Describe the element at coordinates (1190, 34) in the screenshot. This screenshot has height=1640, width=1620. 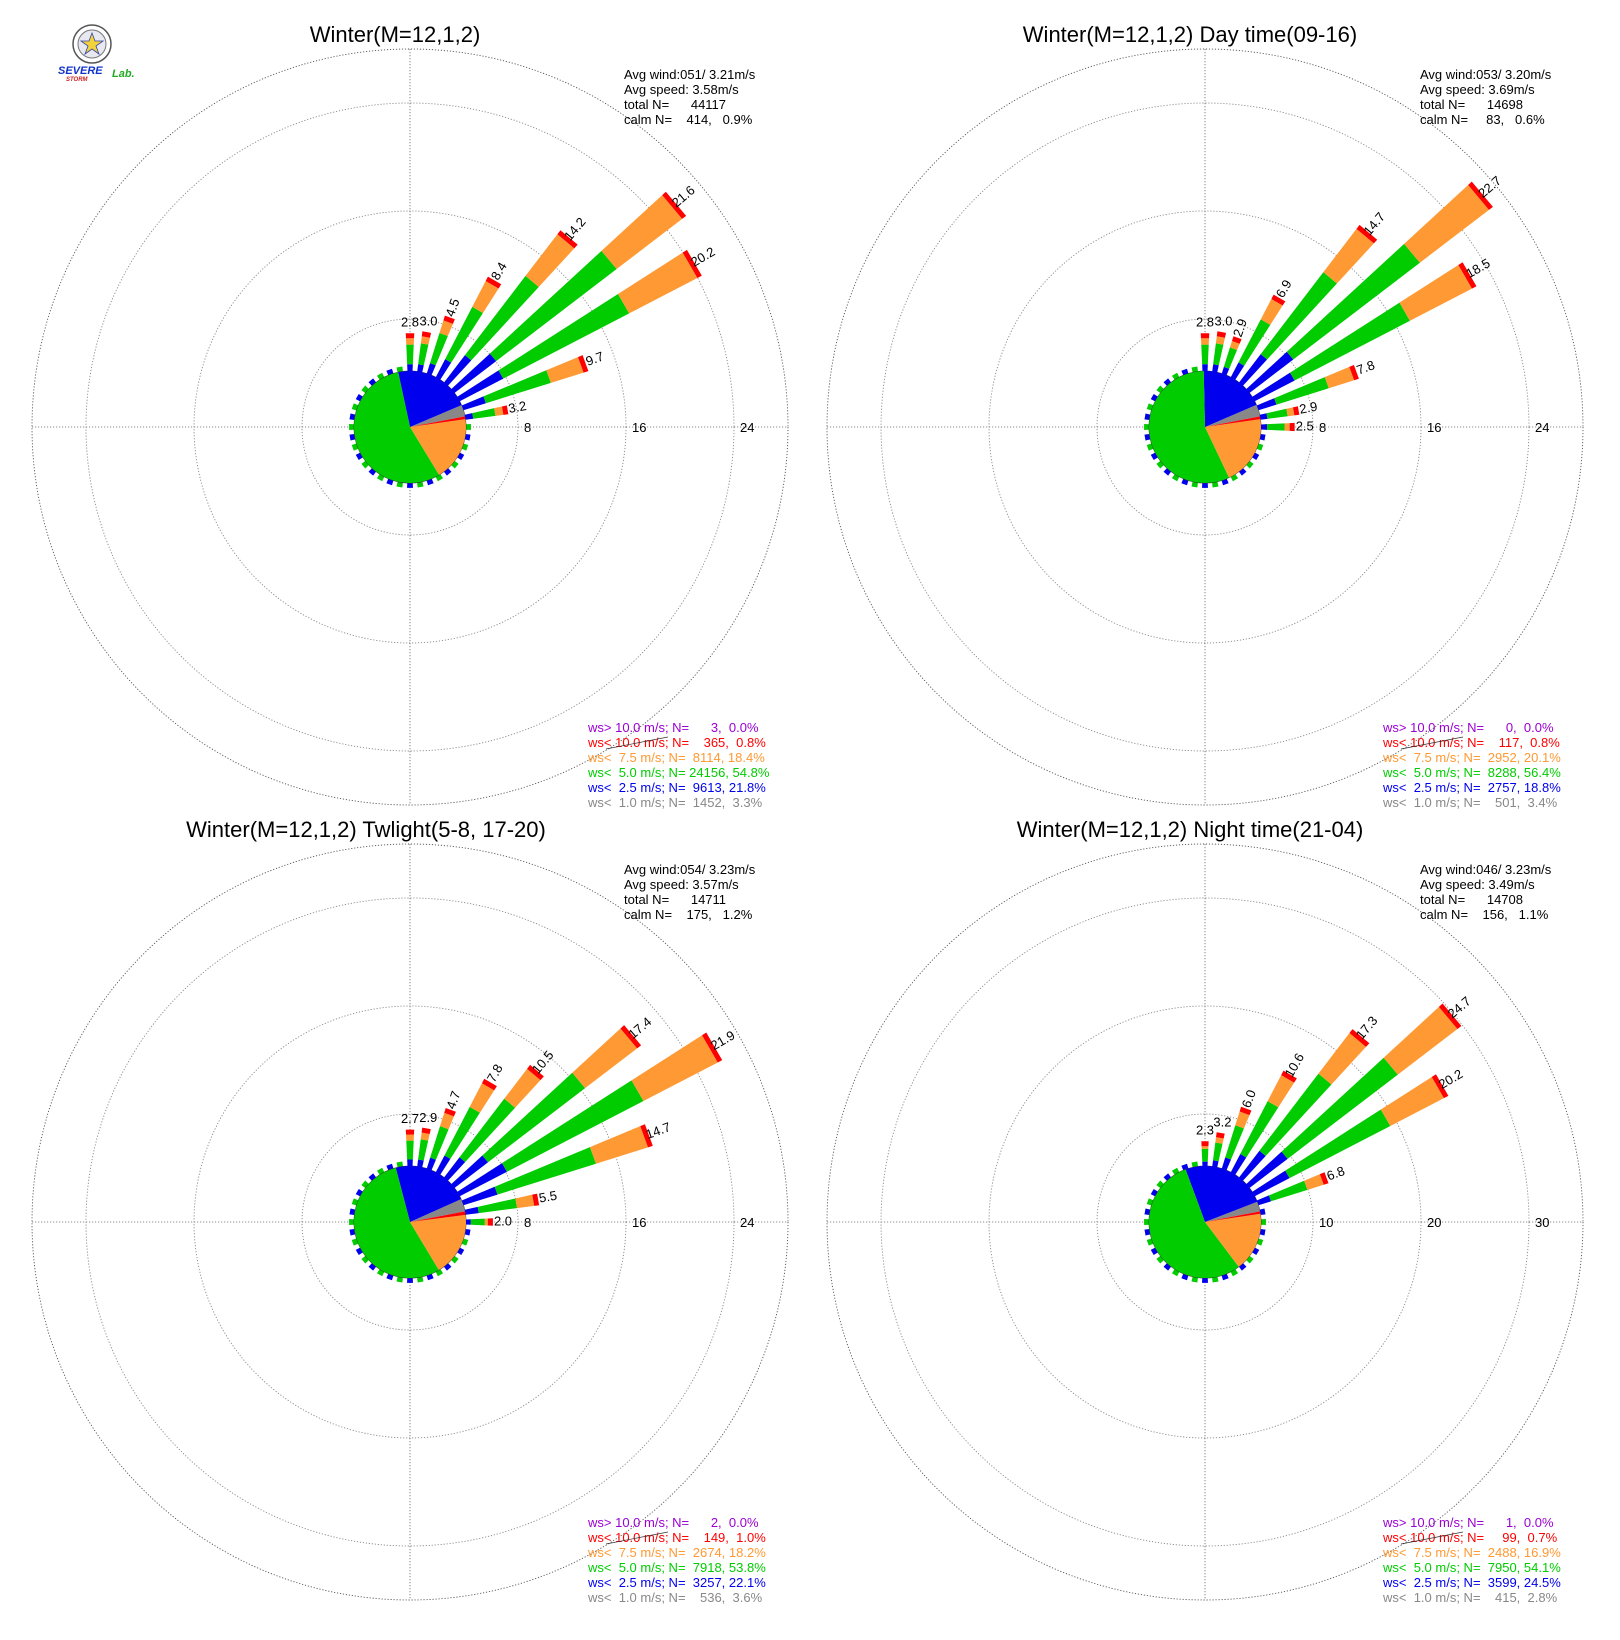
I see `chart-title: Winter(M=12,1,2) Day time(09-16)` at that location.